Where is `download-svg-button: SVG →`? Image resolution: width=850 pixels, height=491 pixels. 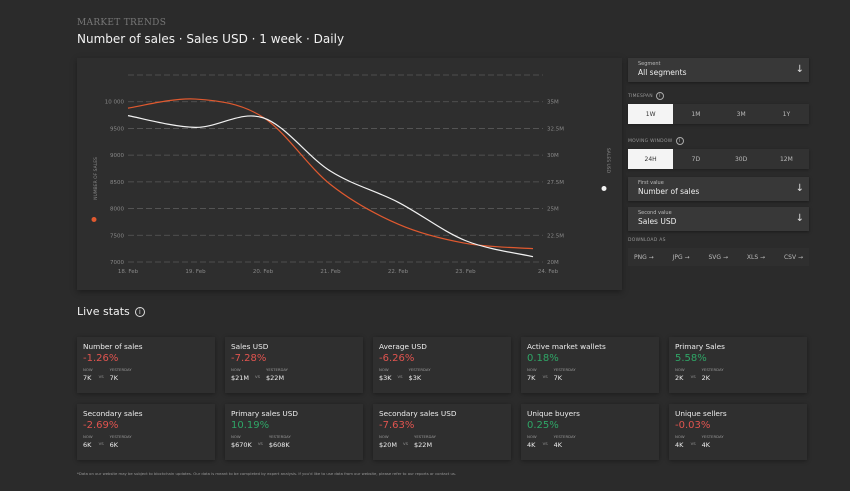 download-svg-button: SVG → is located at coordinates (718, 257).